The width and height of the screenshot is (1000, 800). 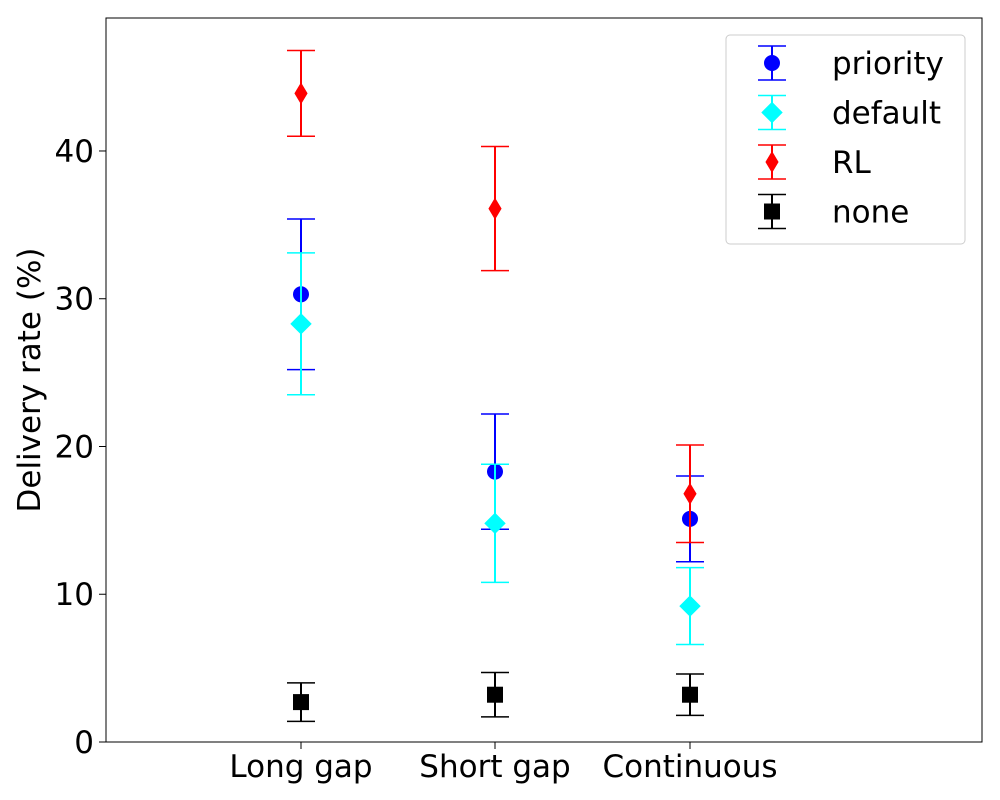 I want to click on y-tick-label: 40, so click(x=74, y=152).